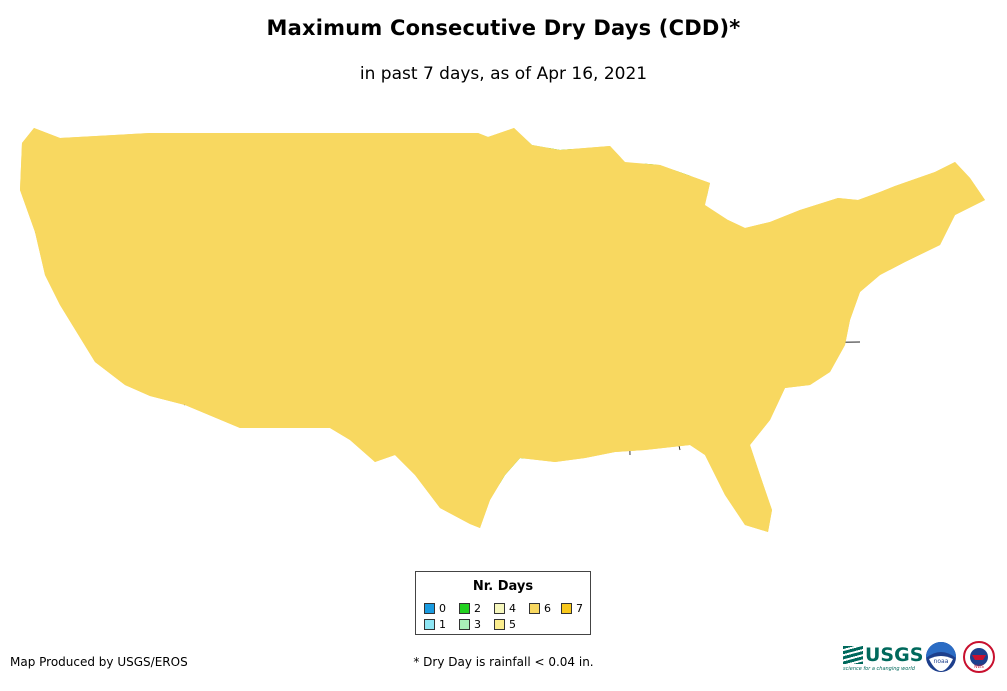  I want to click on legend-item-1: 1, so click(435, 625).